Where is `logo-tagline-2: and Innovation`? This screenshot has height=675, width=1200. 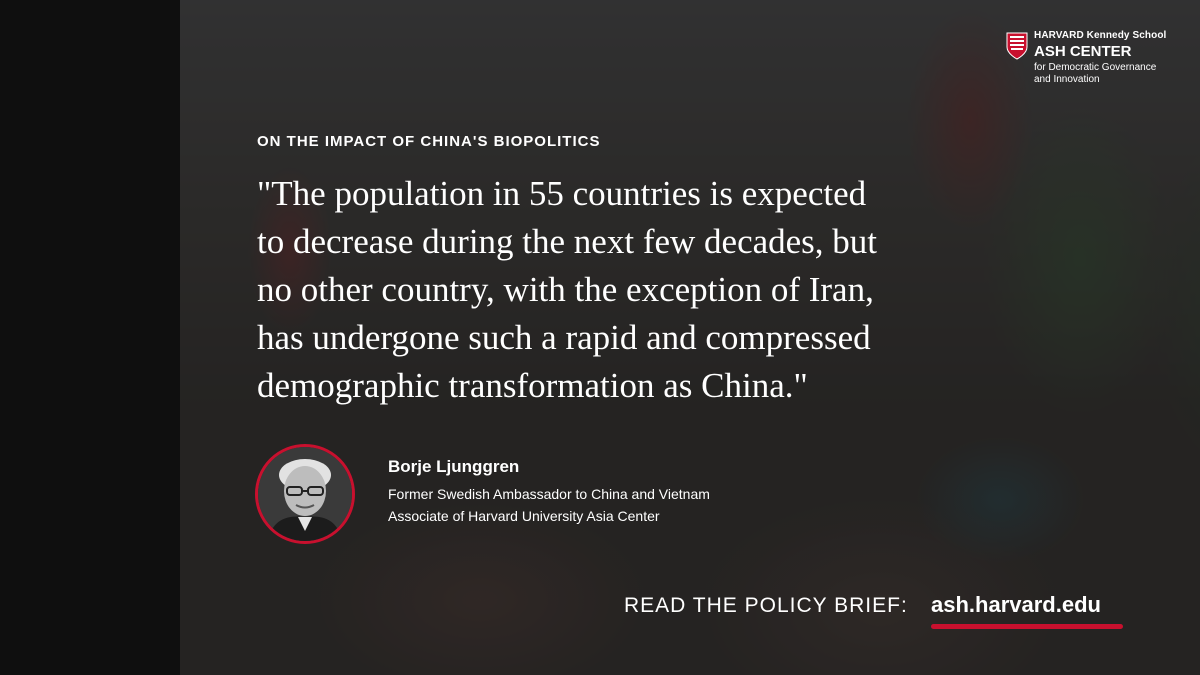
logo-tagline-2: and Innovation is located at coordinates (1067, 79).